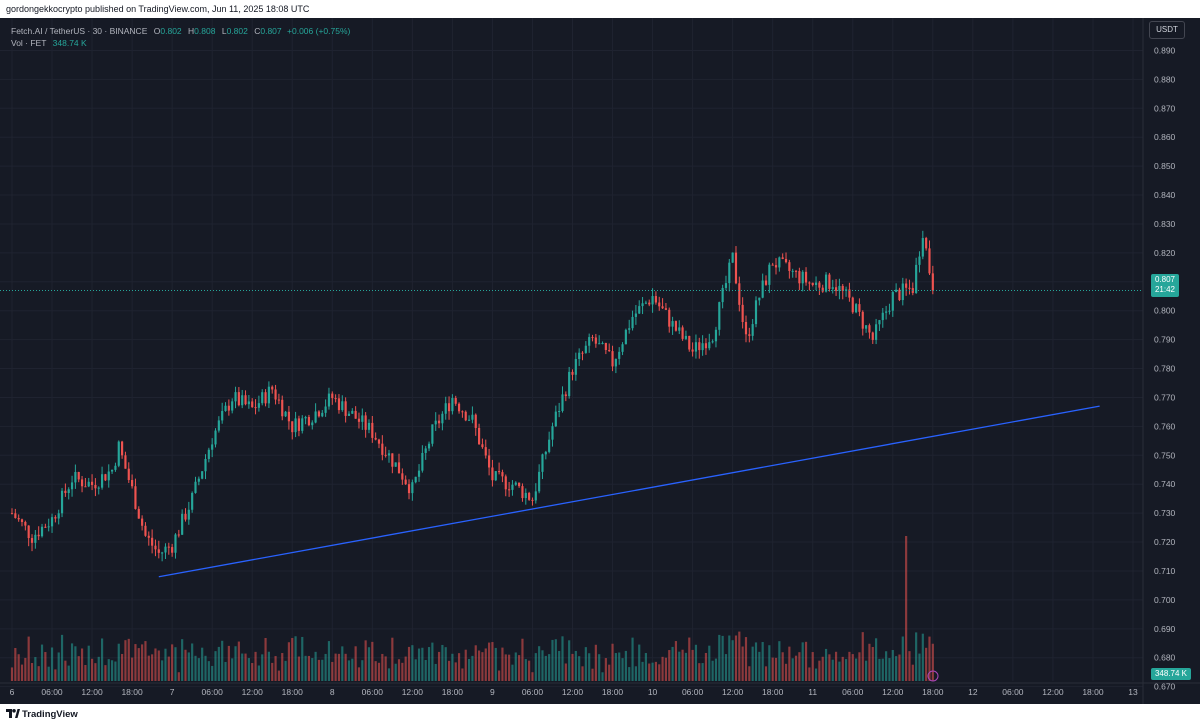  What do you see at coordinates (1165, 50) in the screenshot?
I see `price-axis-label: 0.890` at bounding box center [1165, 50].